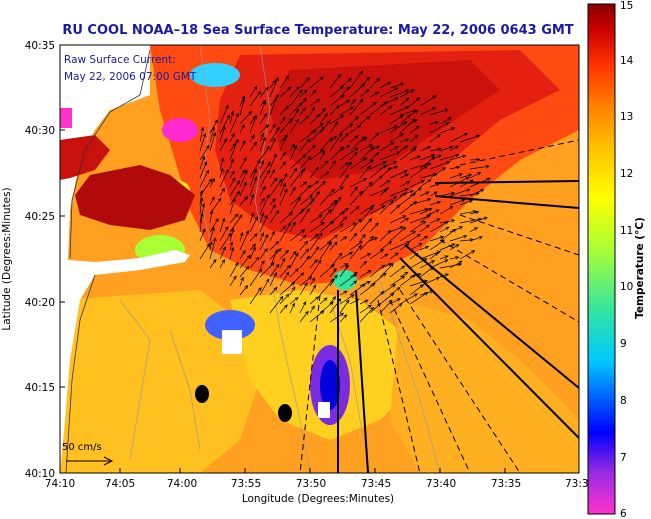  Describe the element at coordinates (120, 60) in the screenshot. I see `legend-line-1: Raw Surface Current:` at that location.